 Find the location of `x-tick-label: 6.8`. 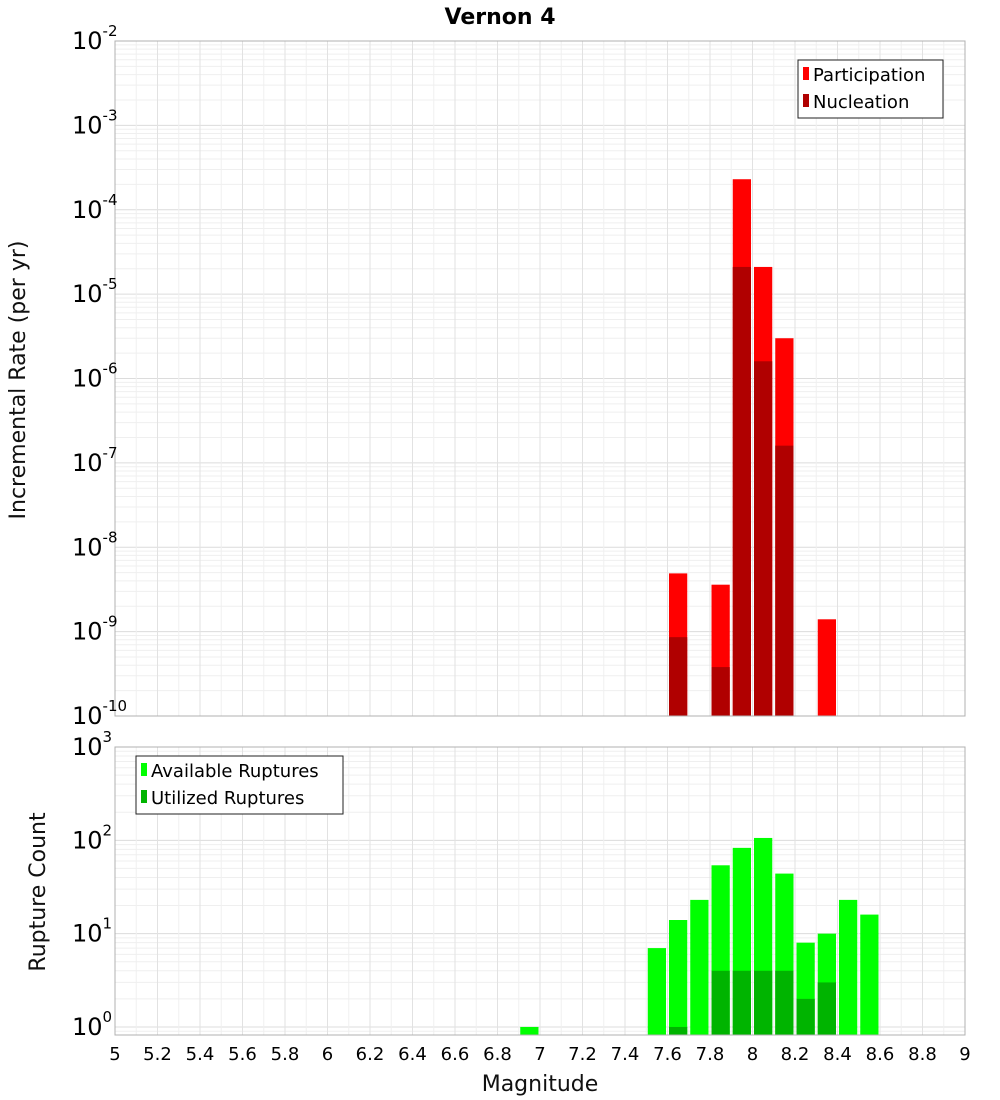

x-tick-label: 6.8 is located at coordinates (497, 1054).